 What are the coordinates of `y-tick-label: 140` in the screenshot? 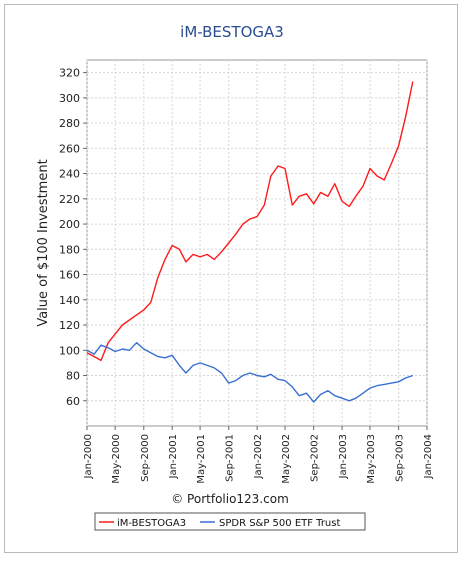 It's located at (69, 300).